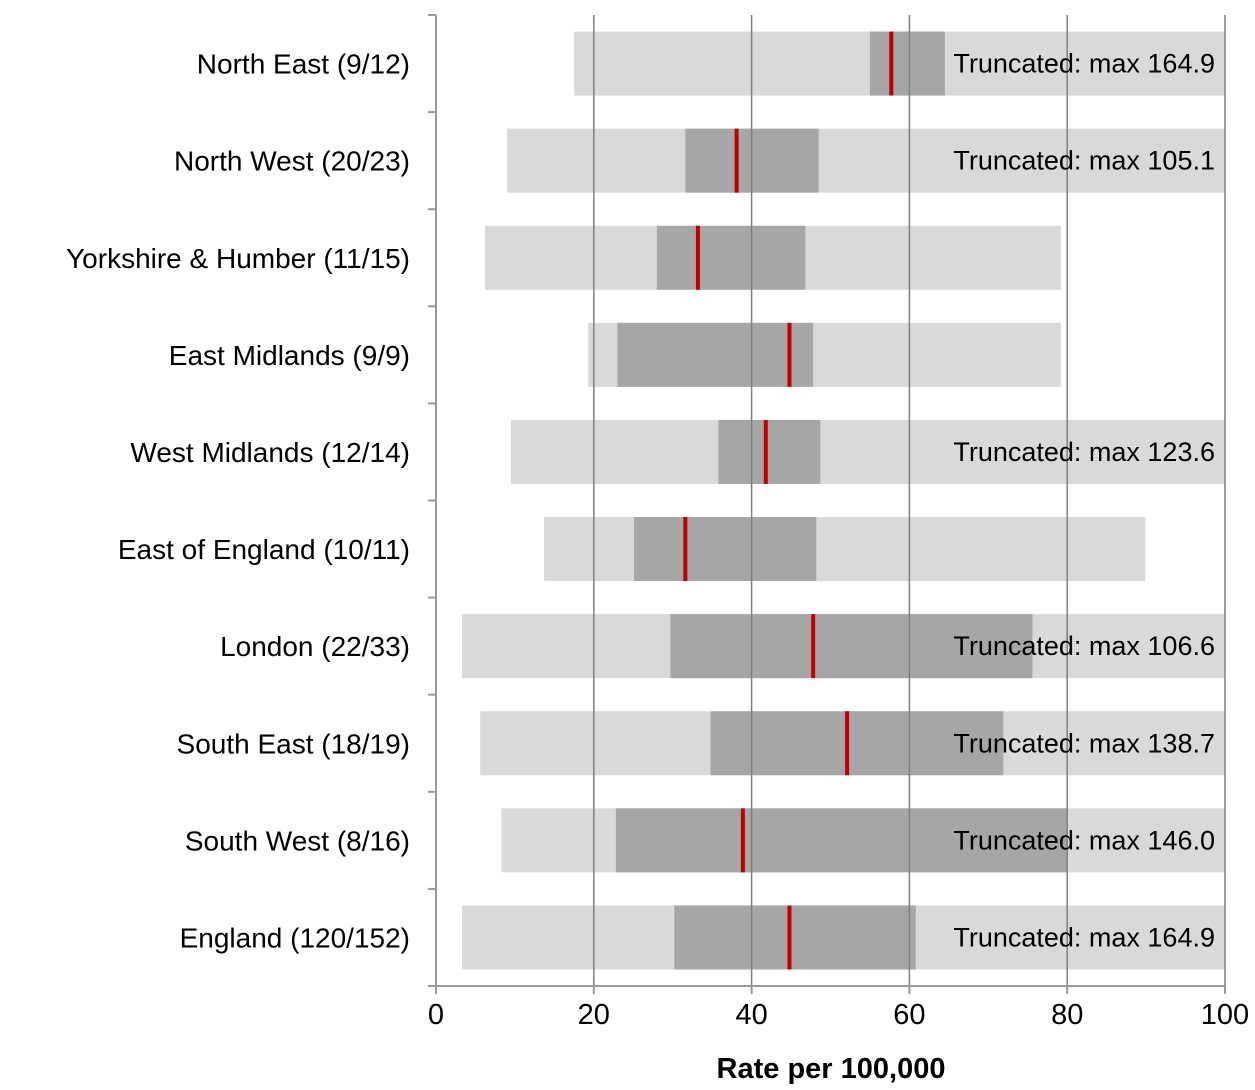  Describe the element at coordinates (289, 355) in the screenshot. I see `category-label: East Midlands (9/9)` at that location.